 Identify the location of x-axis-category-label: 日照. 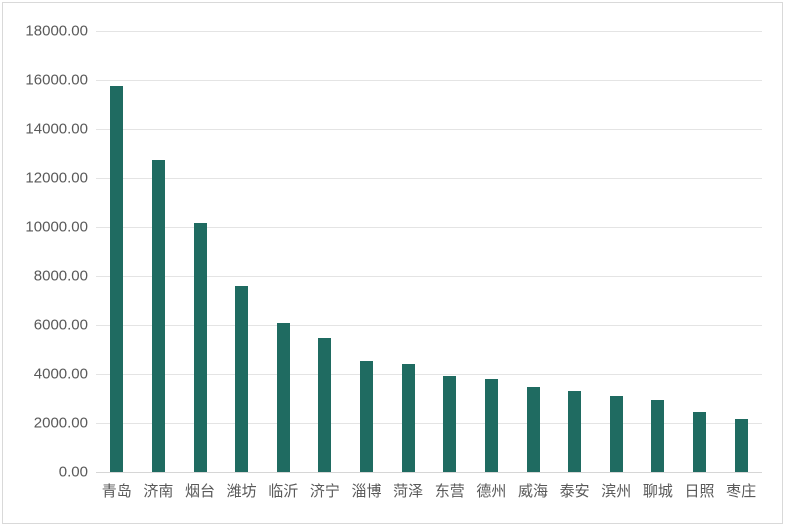
(699, 491).